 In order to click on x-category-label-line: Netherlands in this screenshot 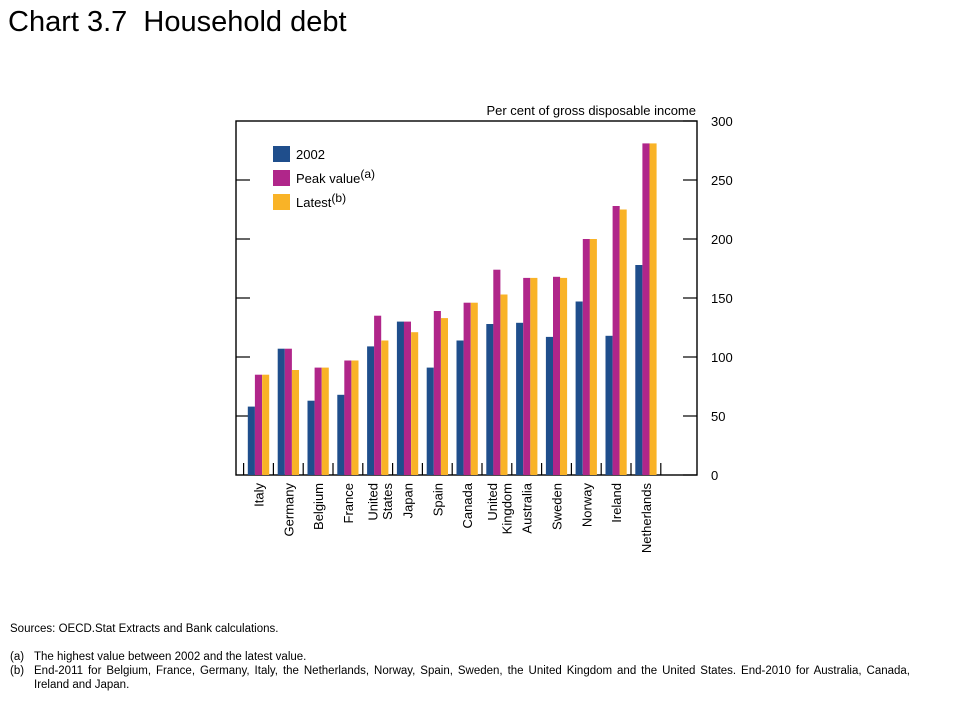, I will do `click(646, 518)`.